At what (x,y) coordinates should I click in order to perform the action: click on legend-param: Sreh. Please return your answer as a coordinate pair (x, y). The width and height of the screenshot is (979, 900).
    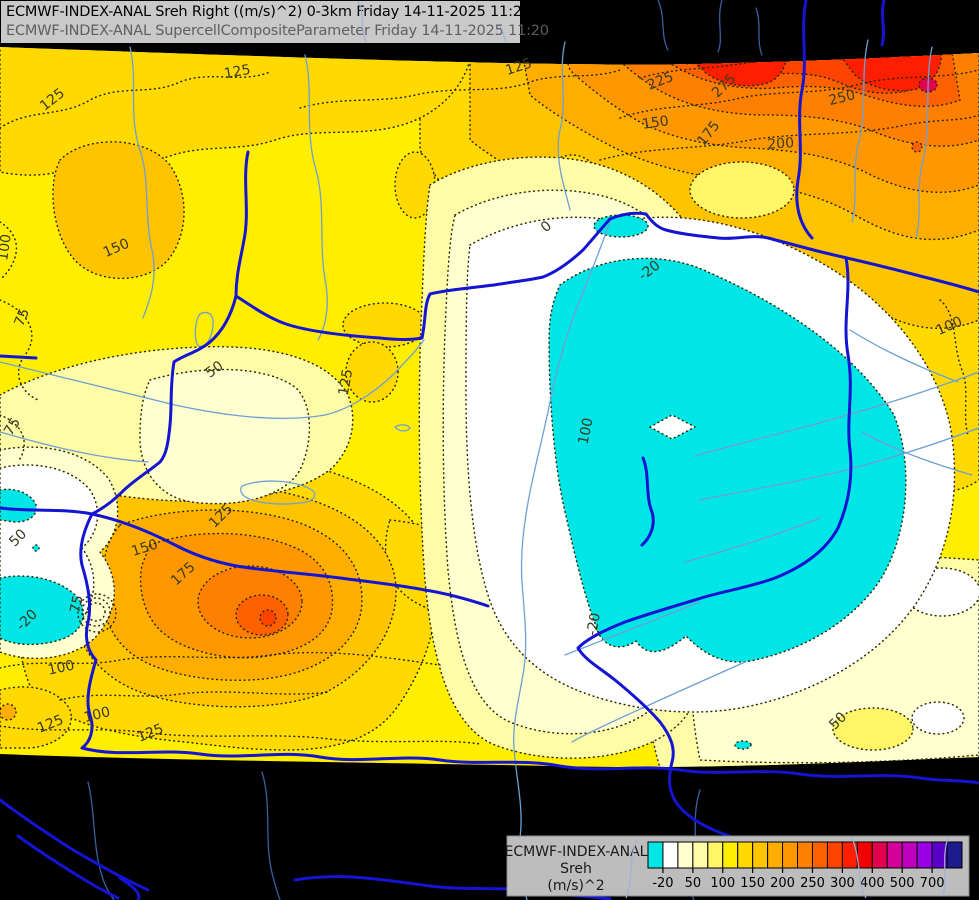
    Looking at the image, I should click on (576, 869).